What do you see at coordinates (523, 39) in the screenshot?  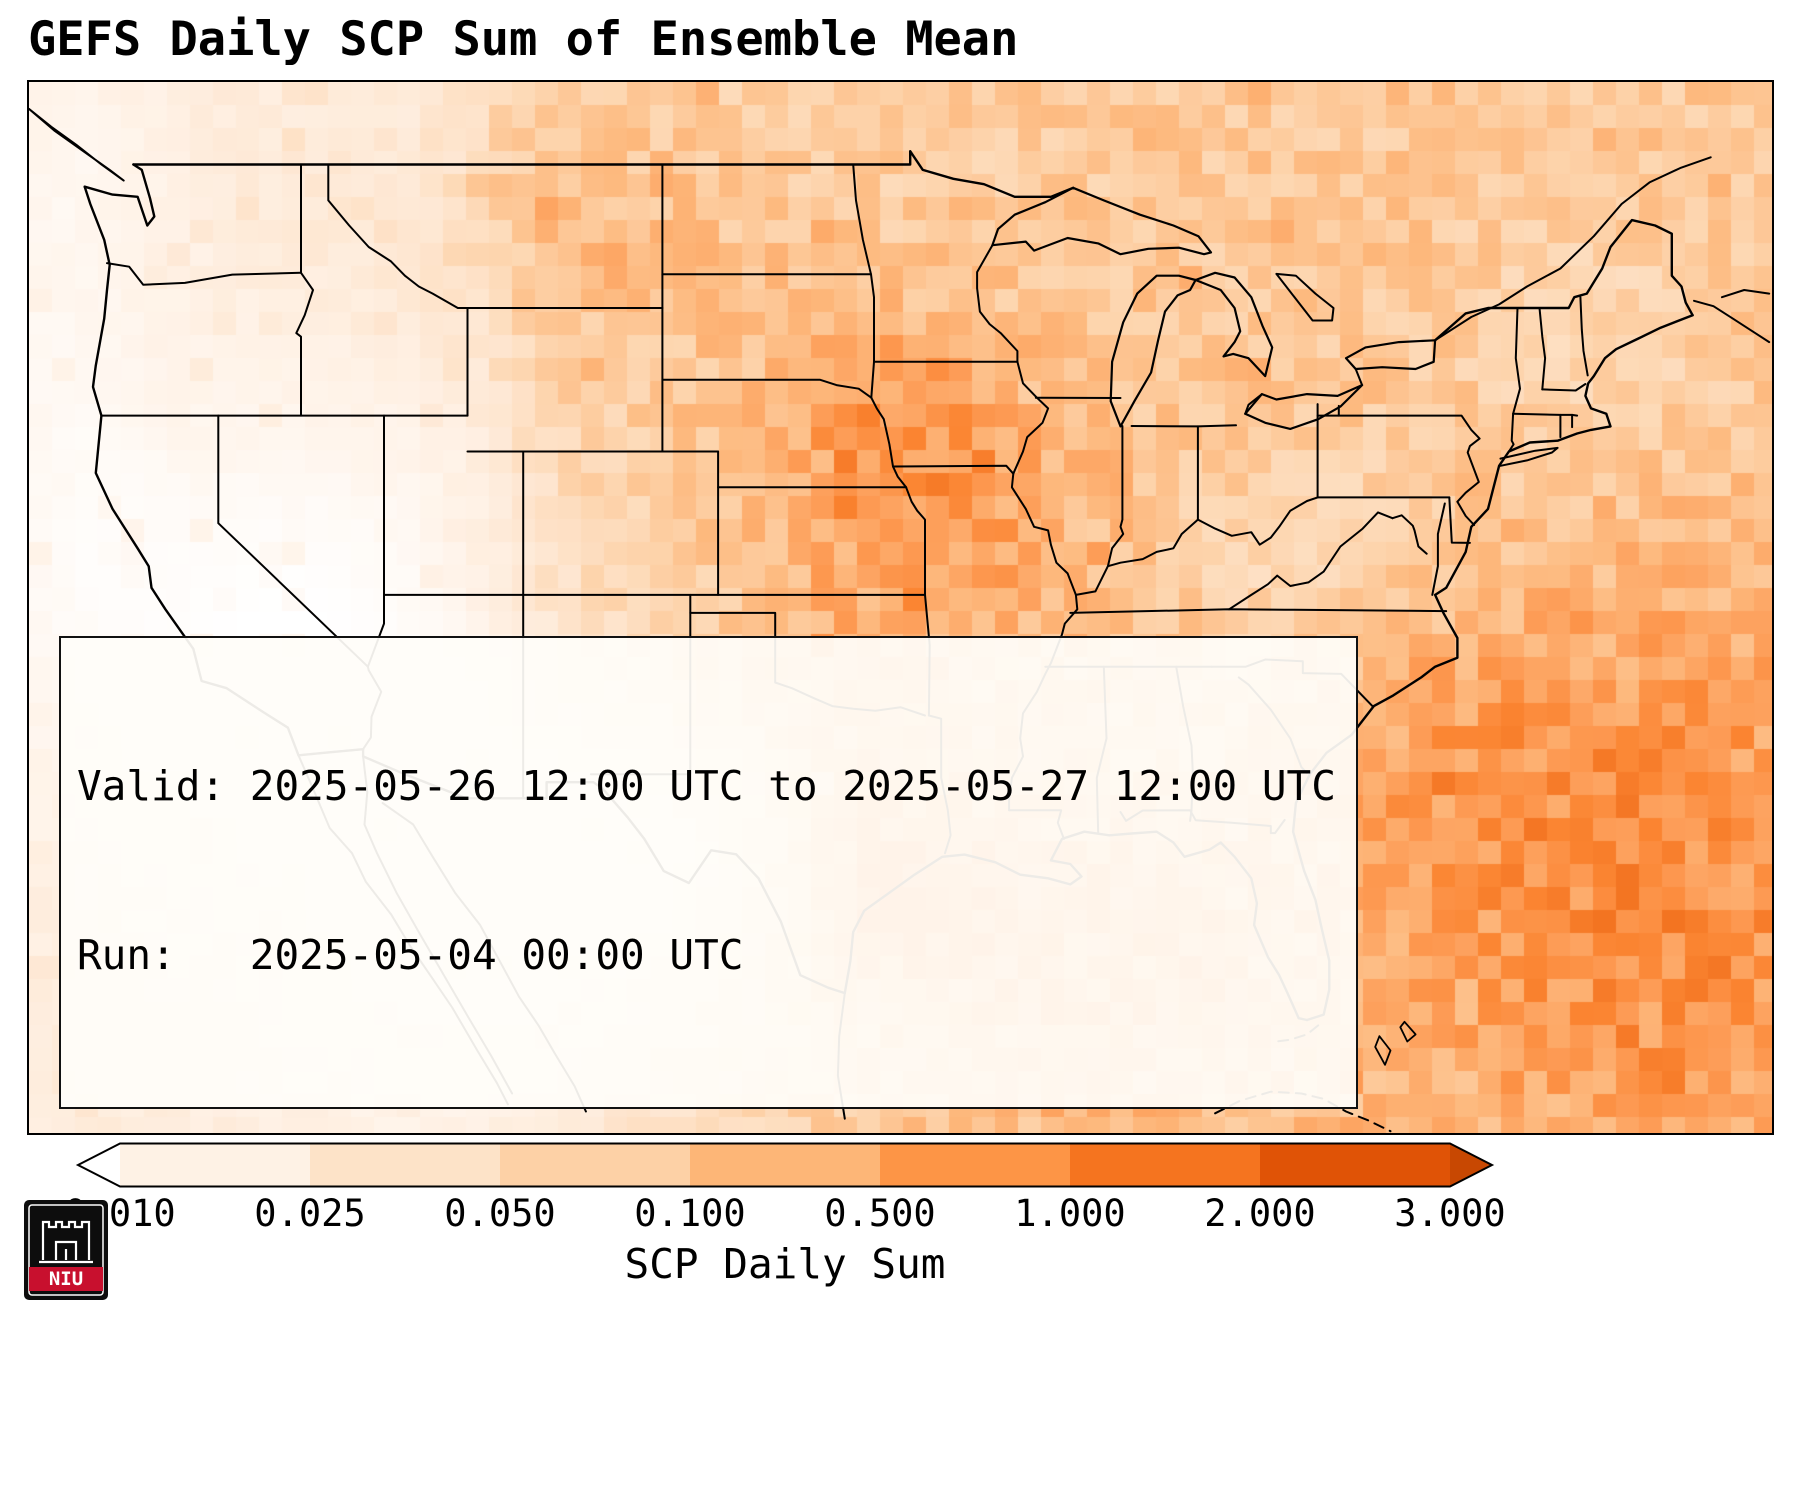 I see `figure-title: GEFS Daily SCP Sum of Ensemble Mean` at bounding box center [523, 39].